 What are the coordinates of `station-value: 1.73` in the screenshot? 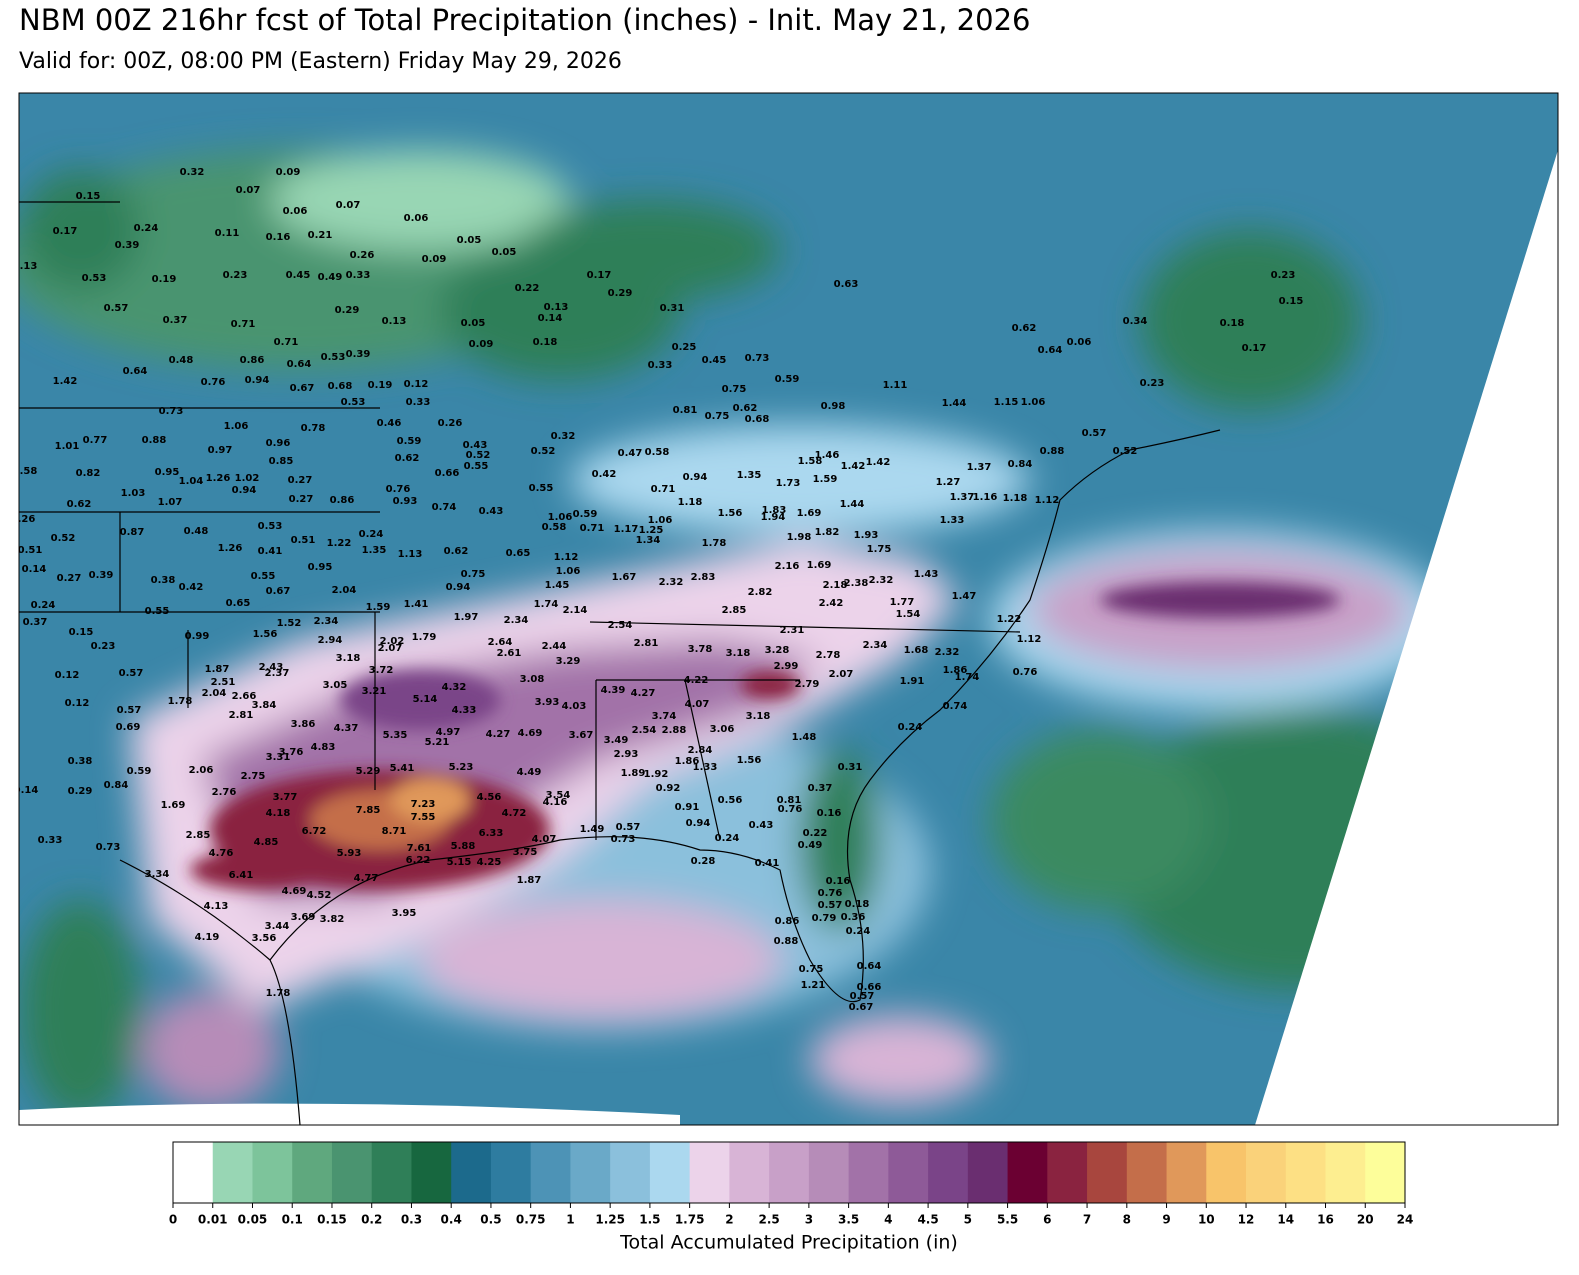 It's located at (788, 483).